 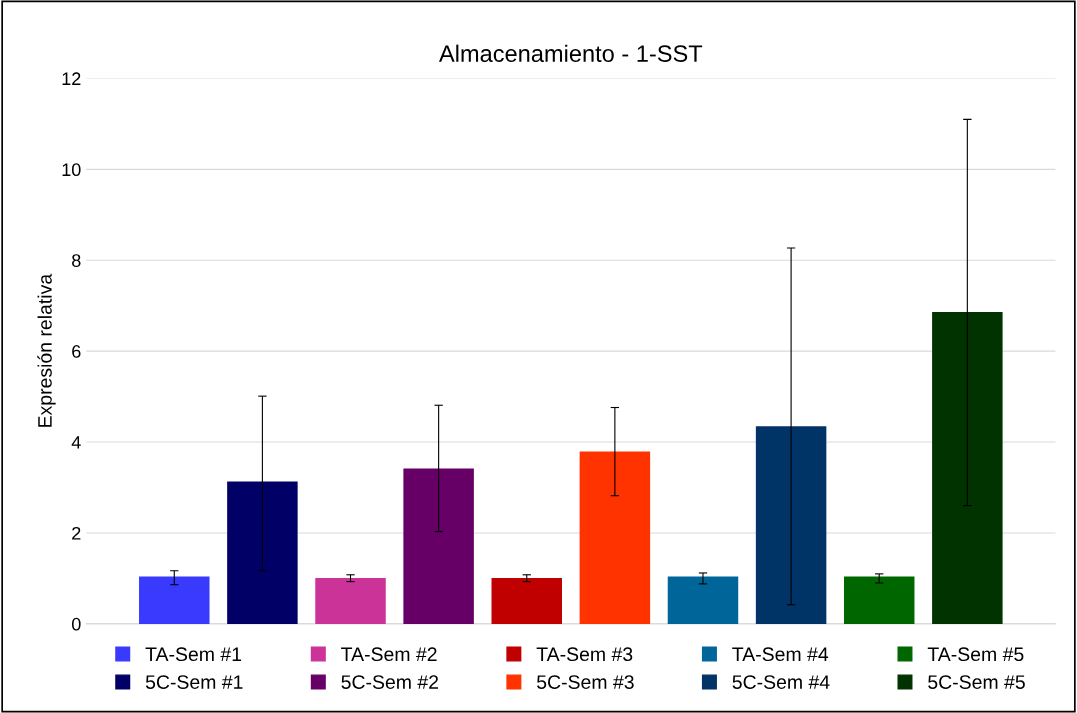 What do you see at coordinates (76, 624) in the screenshot?
I see `y-tick-label: 0` at bounding box center [76, 624].